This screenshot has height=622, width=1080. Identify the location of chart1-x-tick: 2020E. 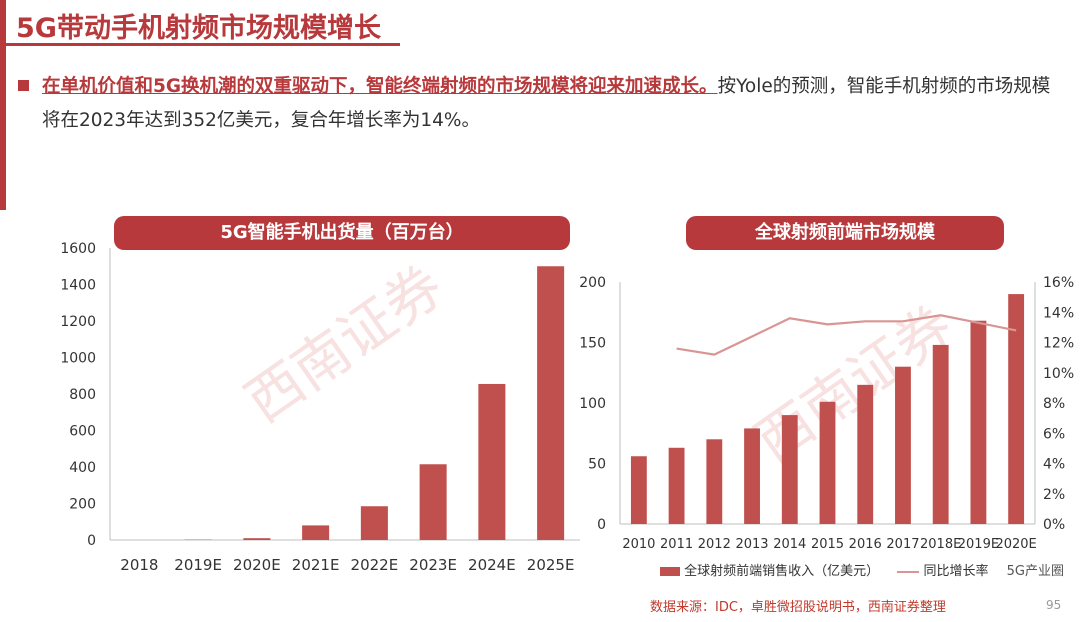
(257, 565).